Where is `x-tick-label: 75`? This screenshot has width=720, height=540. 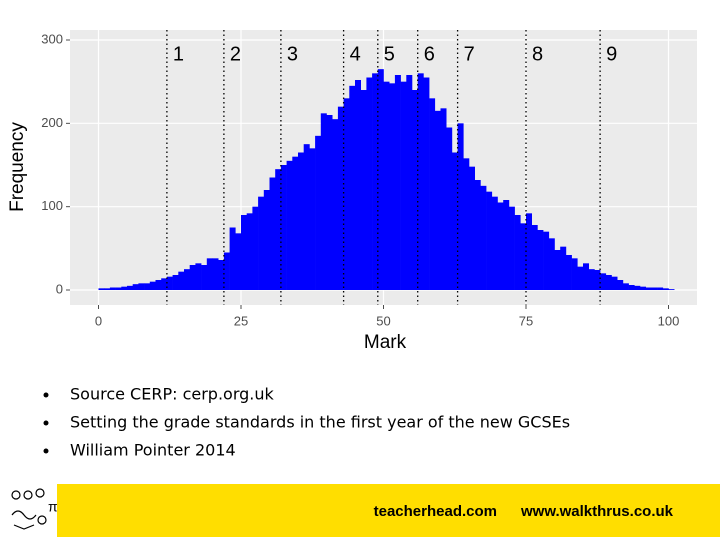
x-tick-label: 75 is located at coordinates (526, 320).